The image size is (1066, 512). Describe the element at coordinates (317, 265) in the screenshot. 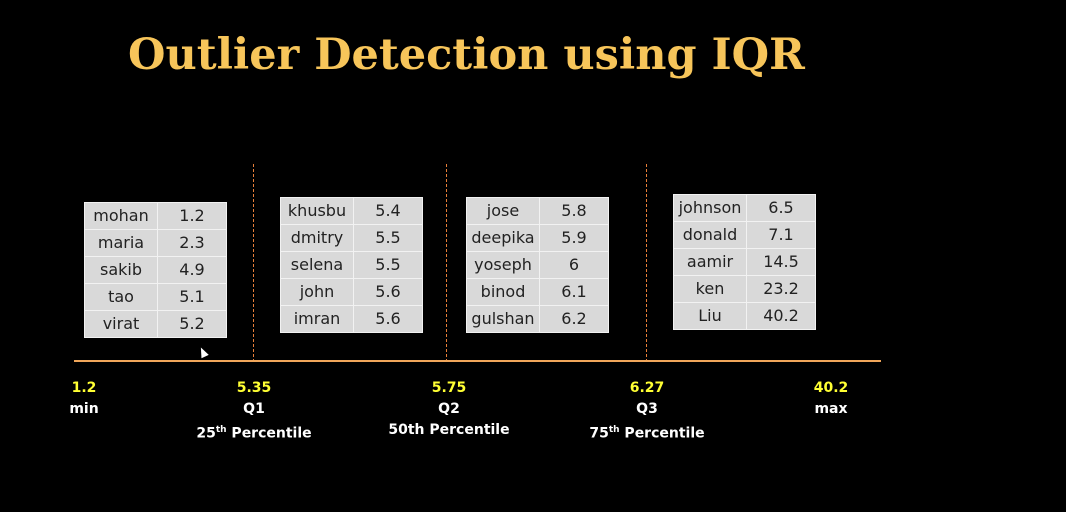

I see `row-name: selena` at that location.